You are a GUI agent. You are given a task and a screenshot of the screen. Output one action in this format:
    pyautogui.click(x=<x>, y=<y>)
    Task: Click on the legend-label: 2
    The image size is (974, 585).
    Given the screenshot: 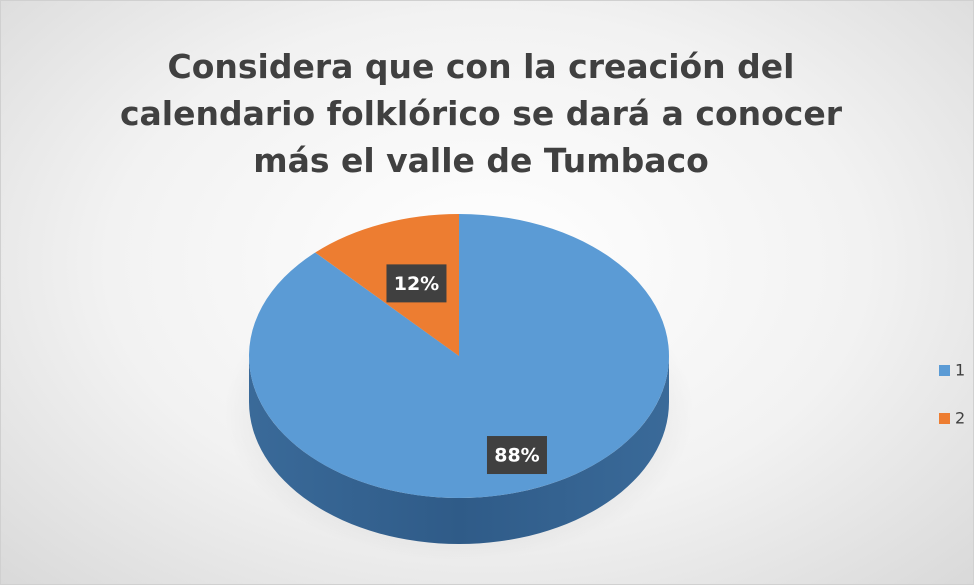 What is the action you would take?
    pyautogui.click(x=960, y=418)
    